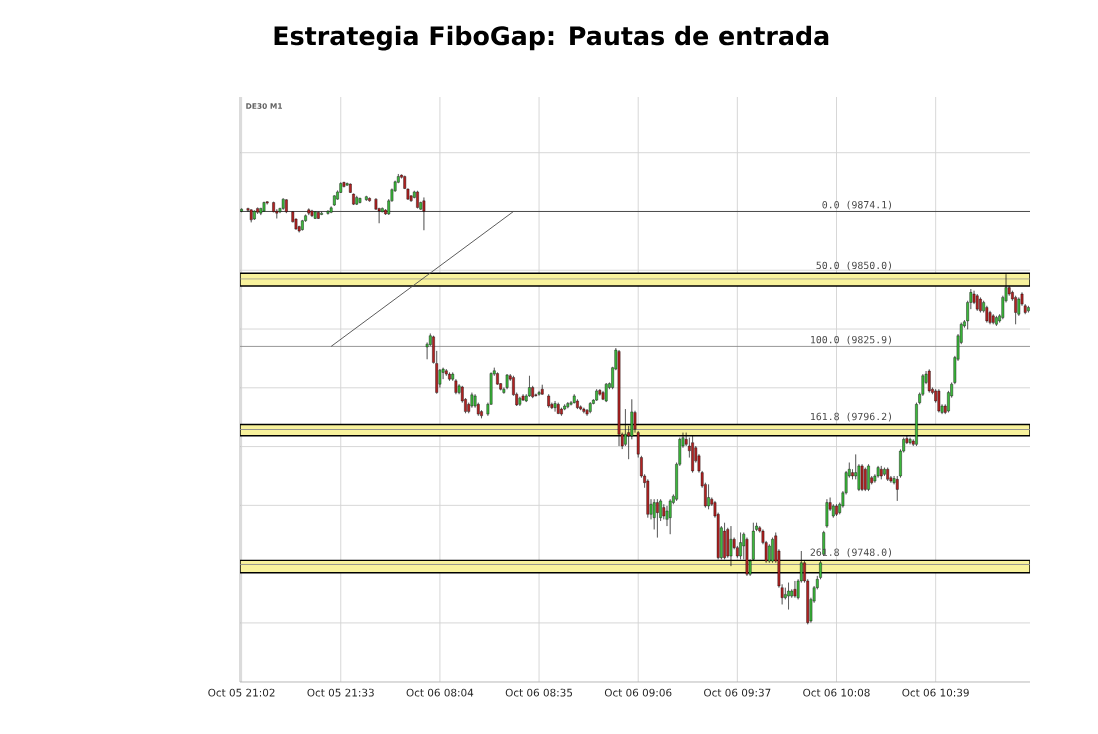 This screenshot has height=734, width=1098. I want to click on x-tick-label: Oct 06 10:08, so click(836, 692).